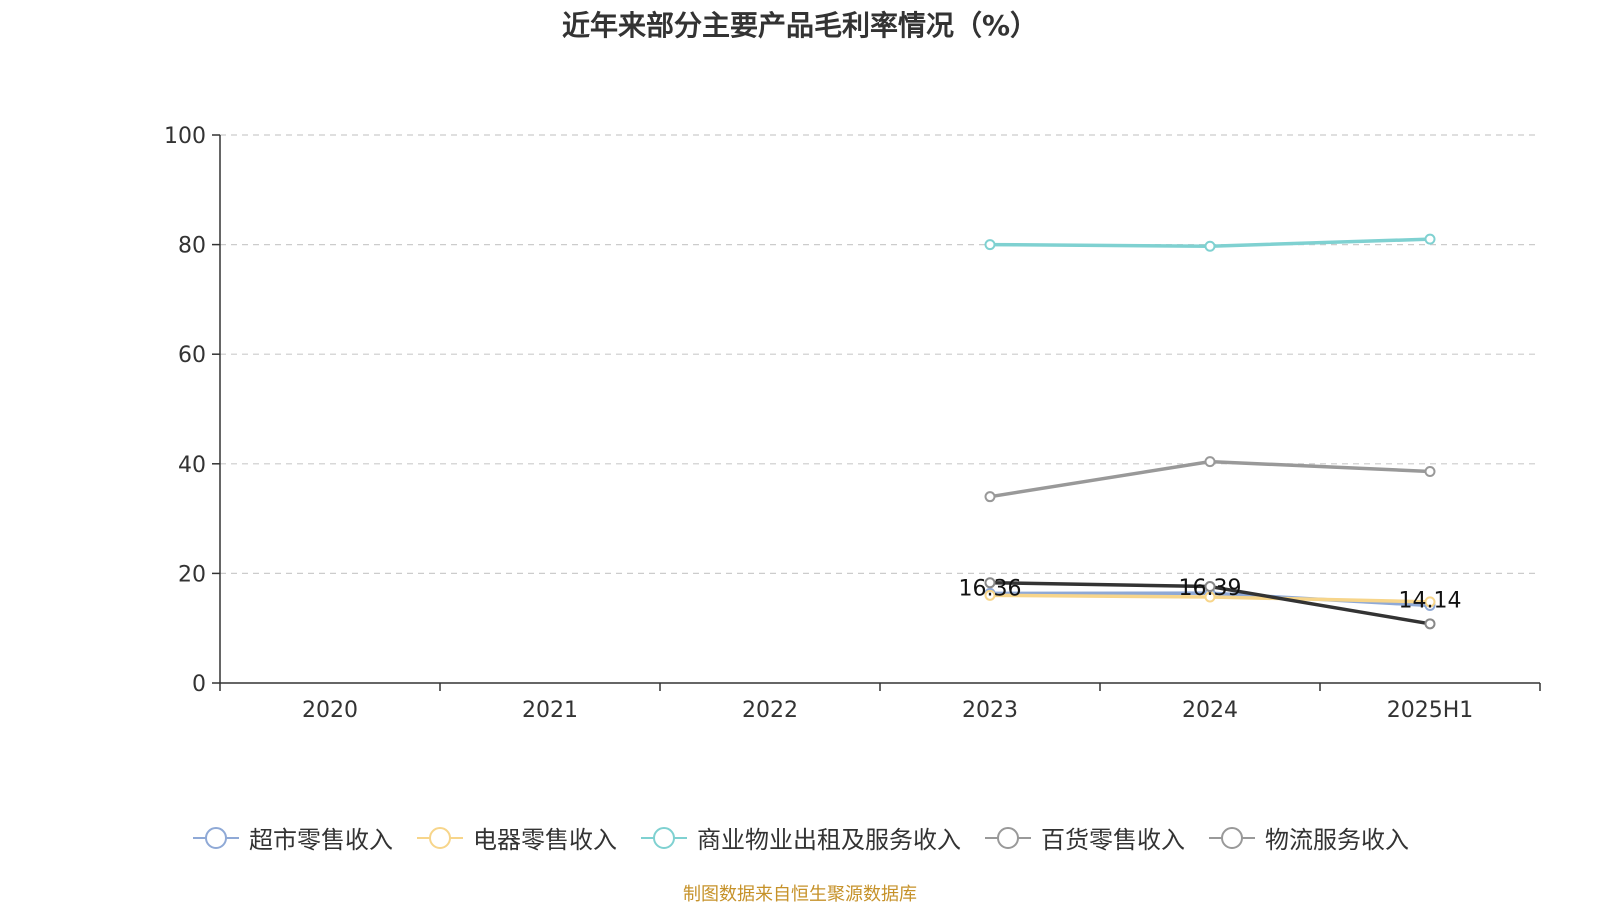  I want to click on data-label: 16.36, so click(990, 588).